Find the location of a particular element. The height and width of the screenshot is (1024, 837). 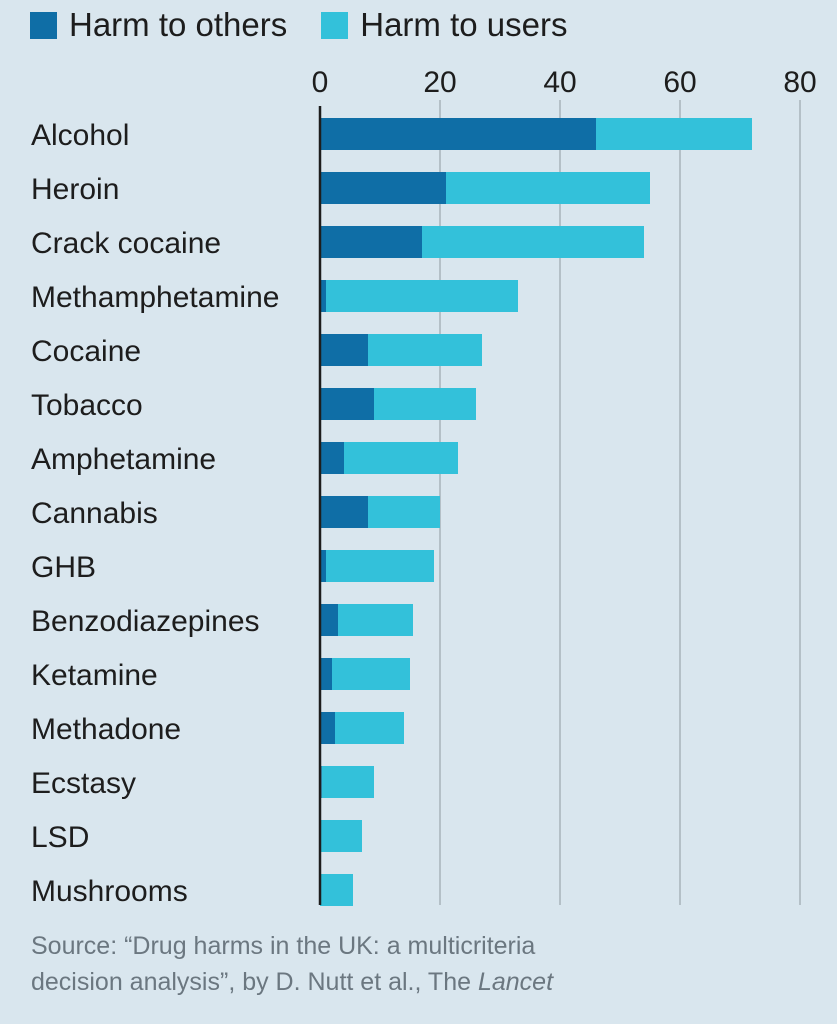

x-tick-label: 60 is located at coordinates (679, 82).